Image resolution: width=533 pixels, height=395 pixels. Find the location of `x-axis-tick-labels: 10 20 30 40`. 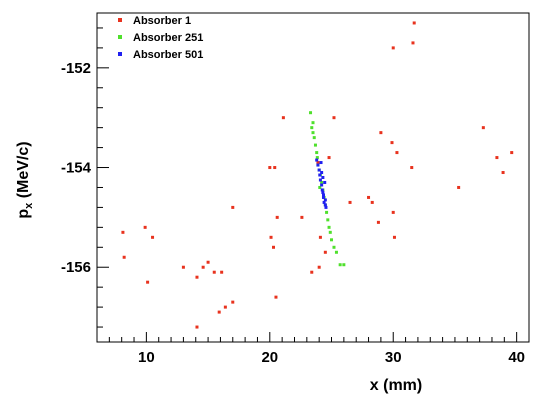

x-axis-tick-labels: 10 20 30 40 is located at coordinates (331, 357).